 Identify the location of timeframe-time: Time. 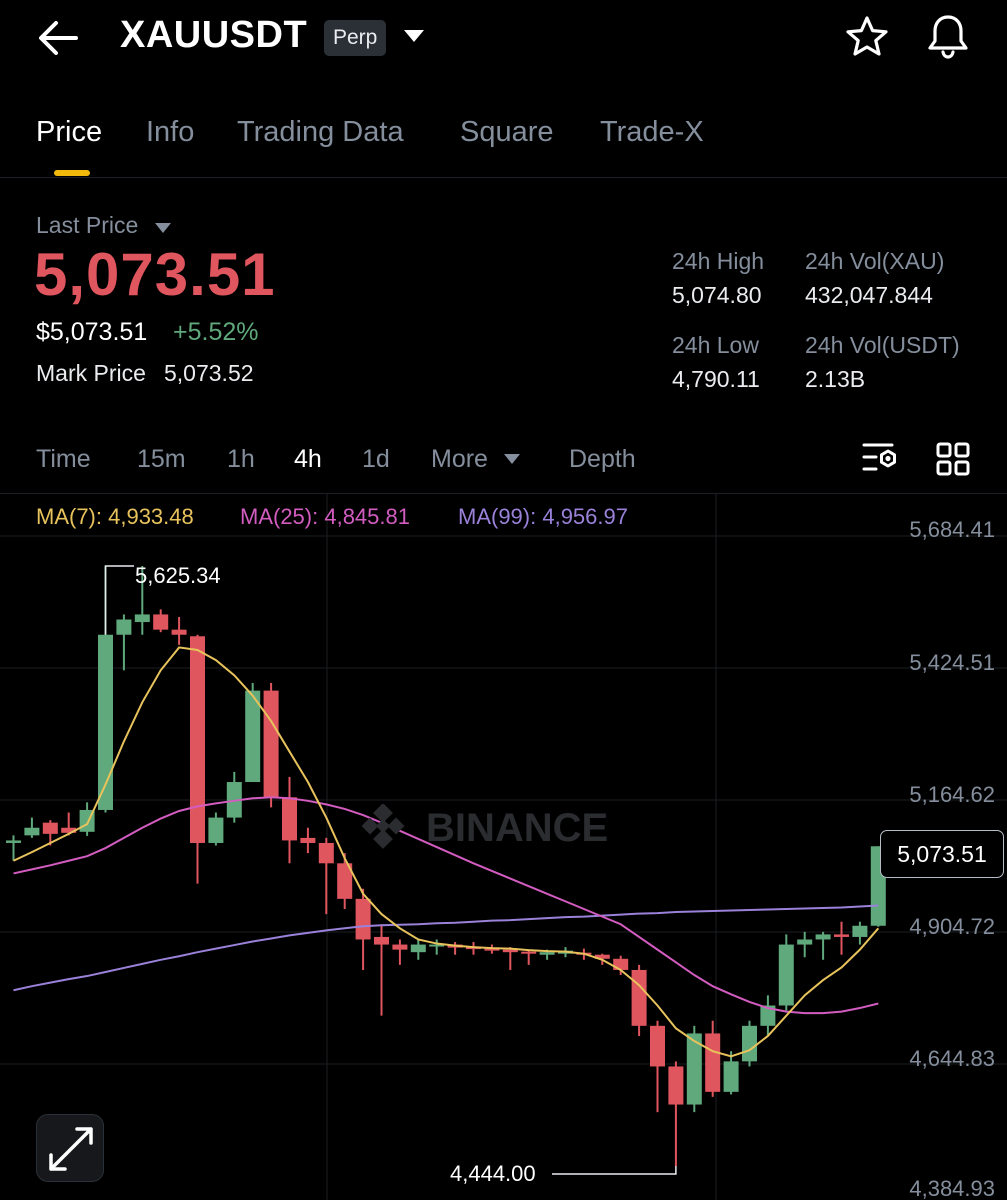
(63, 459).